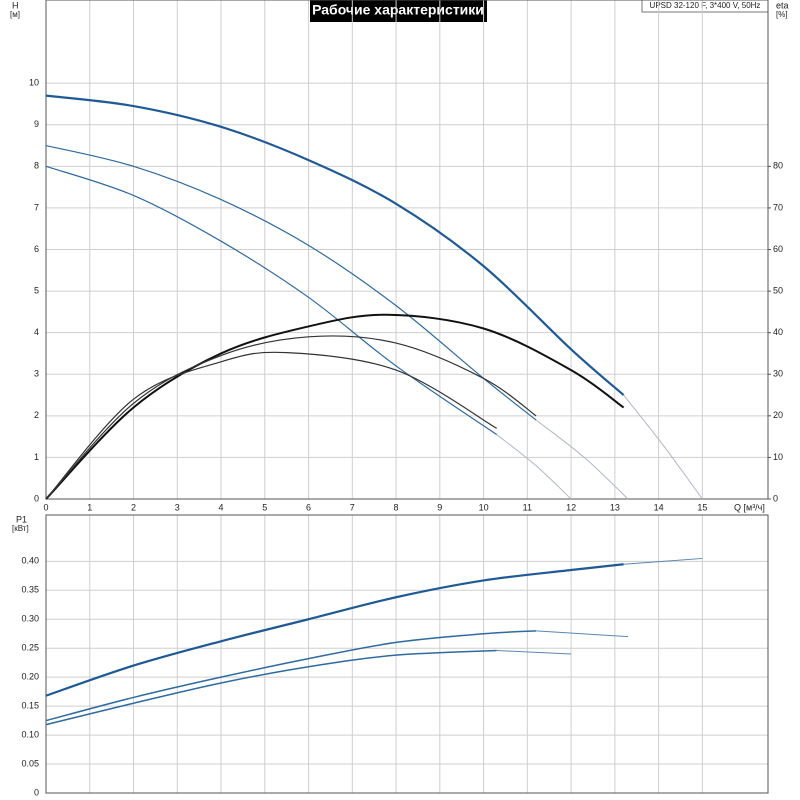  Describe the element at coordinates (778, 332) in the screenshot. I see `y2-tick-label: 40` at that location.